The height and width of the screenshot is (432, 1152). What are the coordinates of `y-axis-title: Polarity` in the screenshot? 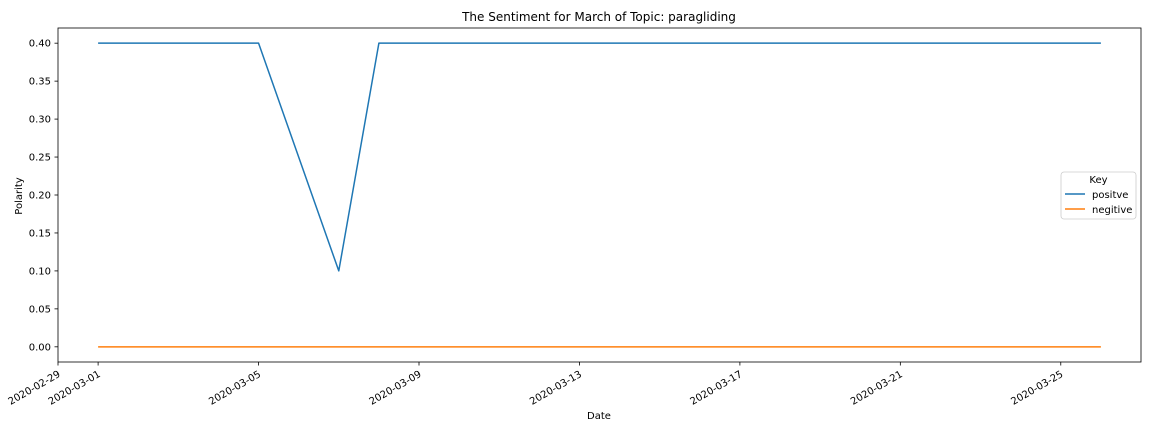 It's located at (19, 196).